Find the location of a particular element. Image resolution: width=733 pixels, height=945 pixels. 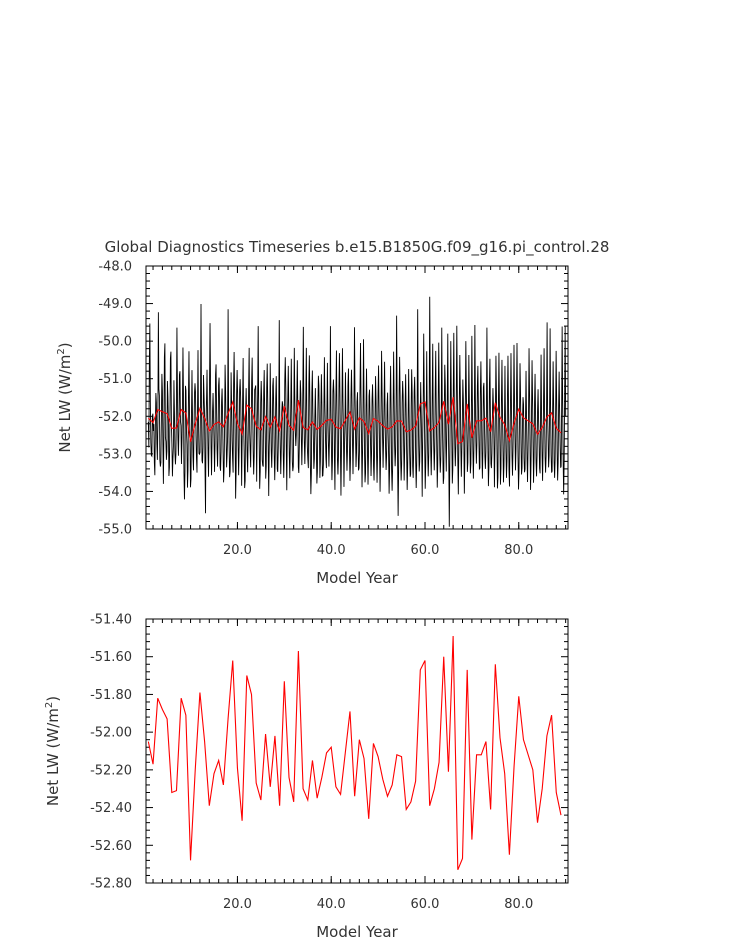

y-tick-label: -52.00 is located at coordinates (111, 733).